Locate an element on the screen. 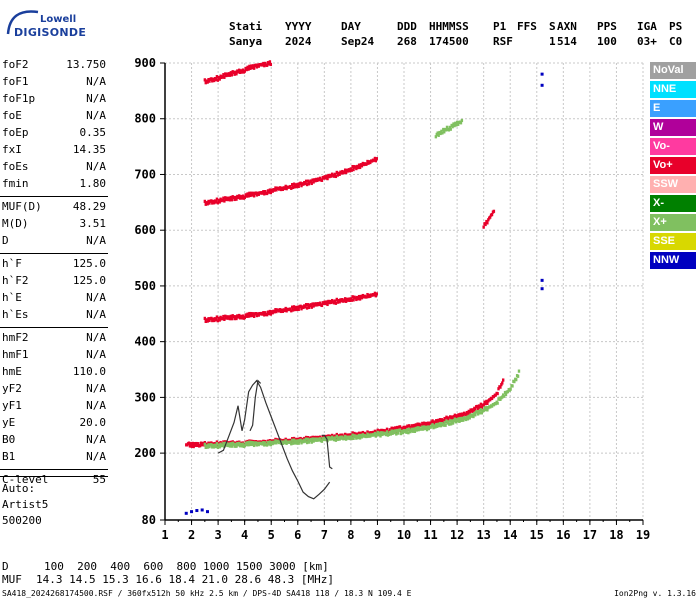 This screenshot has height=600, width=700. param-name: yF2 is located at coordinates (12, 388).